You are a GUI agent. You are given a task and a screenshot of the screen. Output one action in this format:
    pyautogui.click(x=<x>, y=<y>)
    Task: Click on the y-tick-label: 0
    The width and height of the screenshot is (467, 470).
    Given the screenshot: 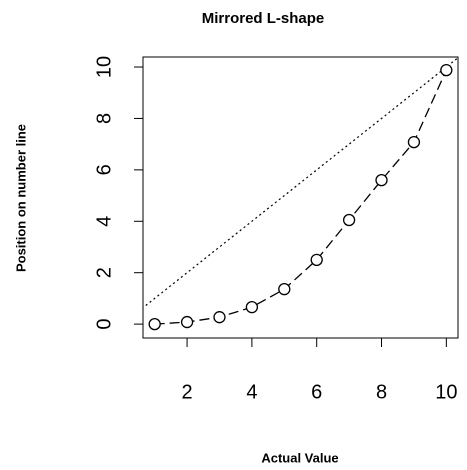 What is the action you would take?
    pyautogui.click(x=104, y=324)
    